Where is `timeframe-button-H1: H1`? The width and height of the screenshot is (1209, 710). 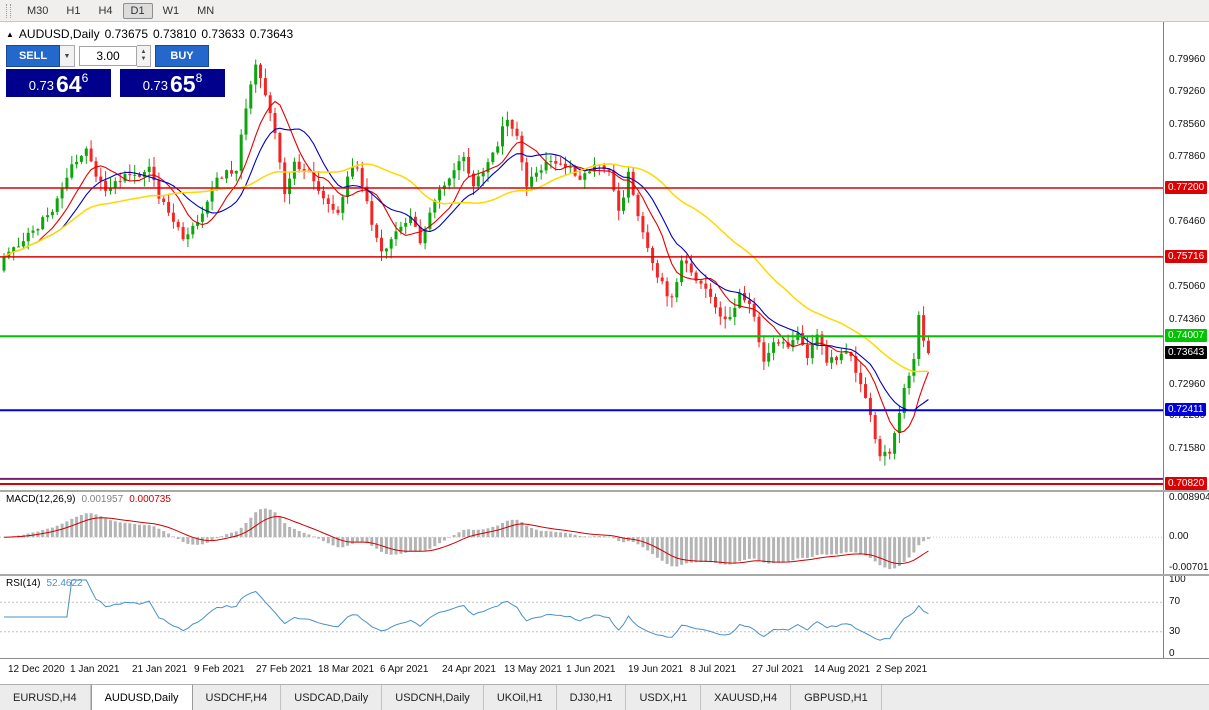
timeframe-button-H1: H1 is located at coordinates (73, 10).